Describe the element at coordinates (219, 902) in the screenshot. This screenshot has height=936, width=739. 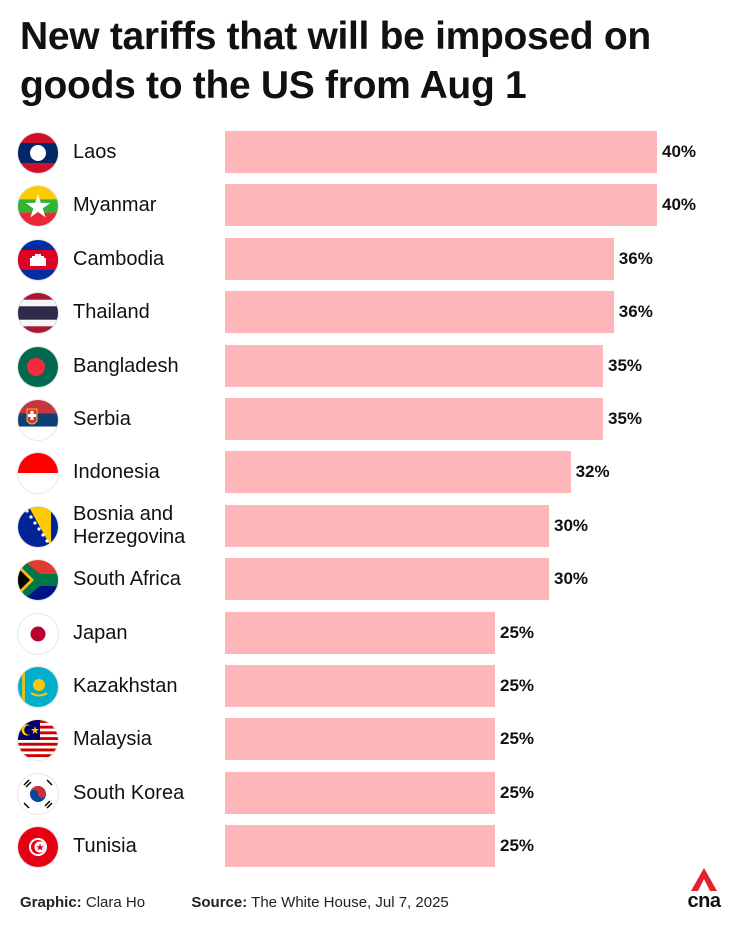
I see `source-label: Source:` at that location.